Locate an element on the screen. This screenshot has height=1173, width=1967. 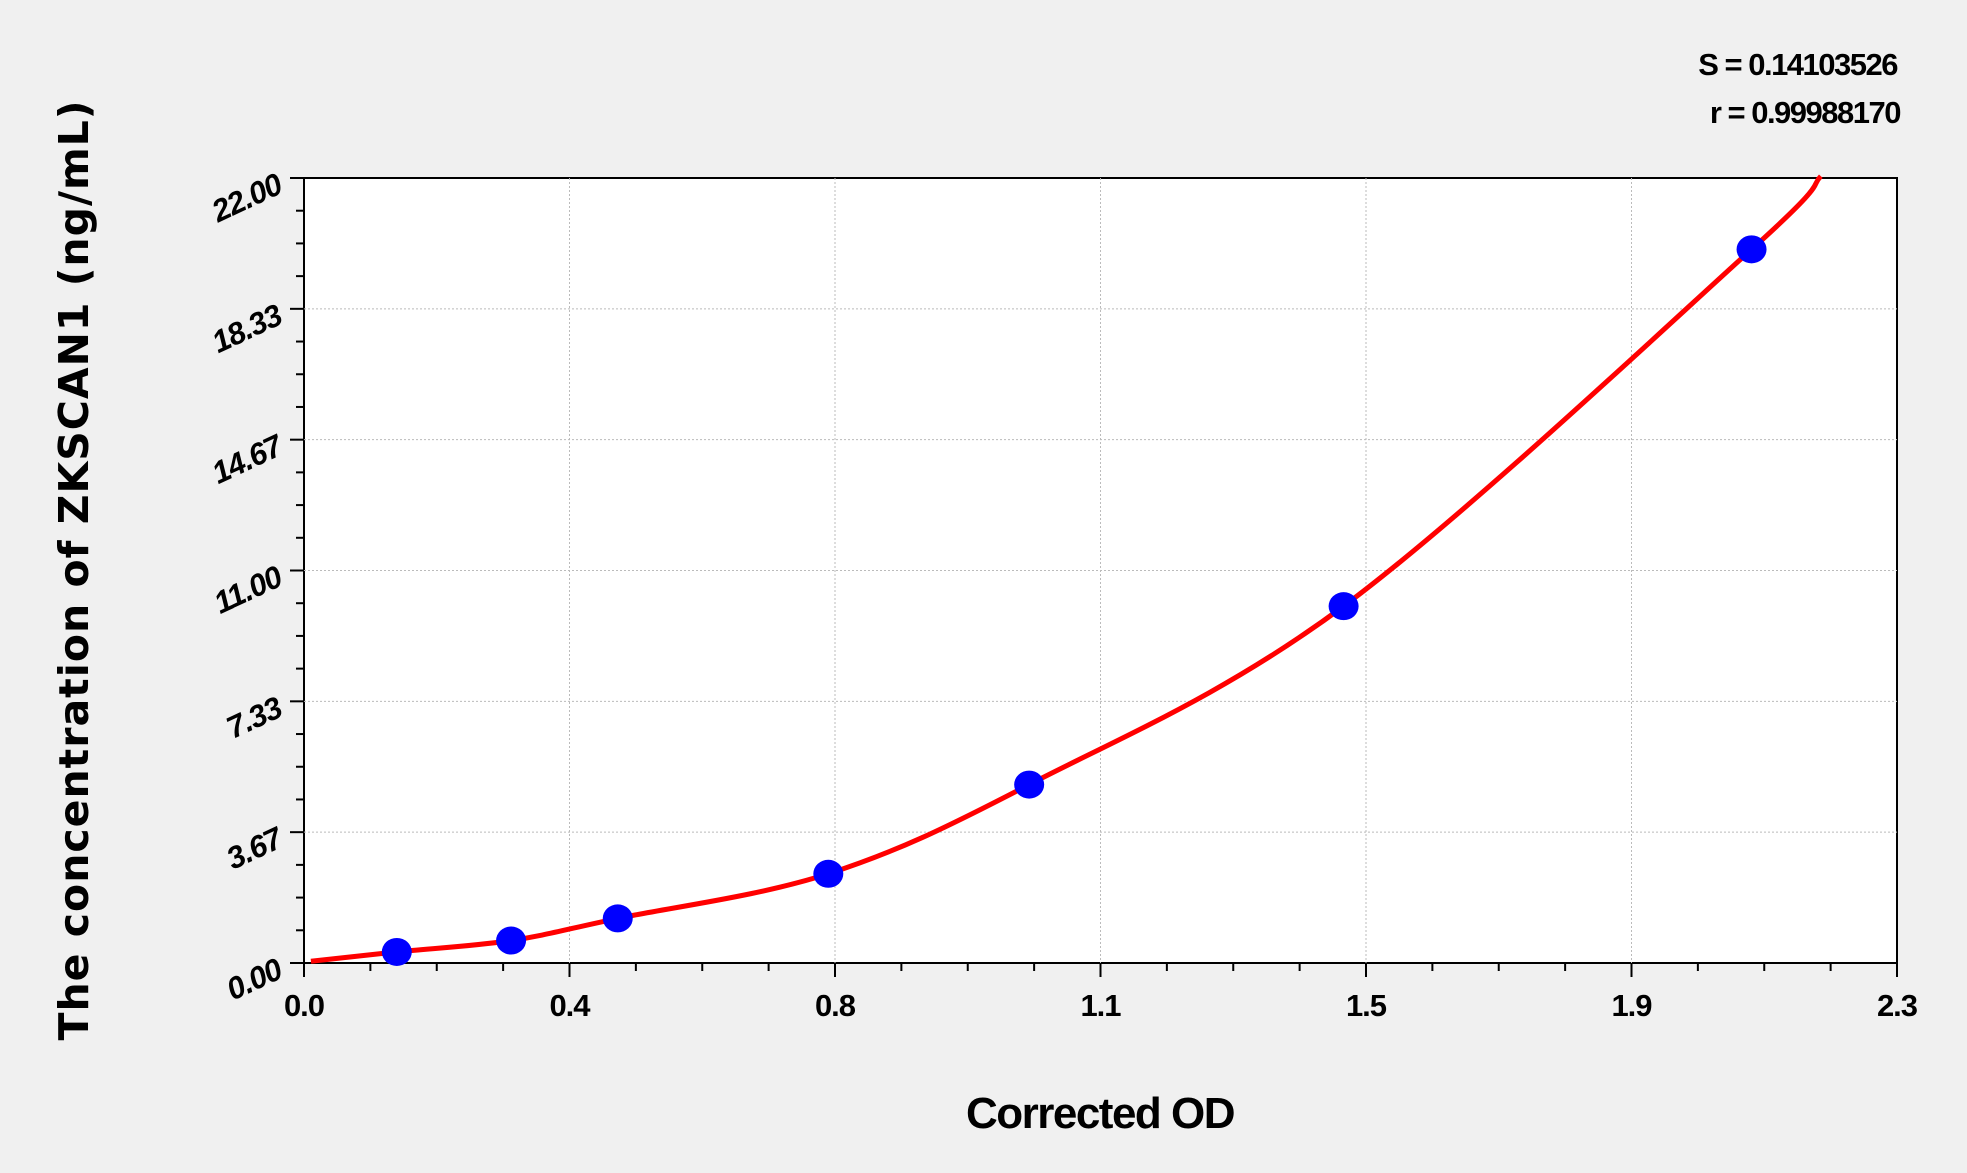
x-tick-label: 1.5 is located at coordinates (1366, 1005).